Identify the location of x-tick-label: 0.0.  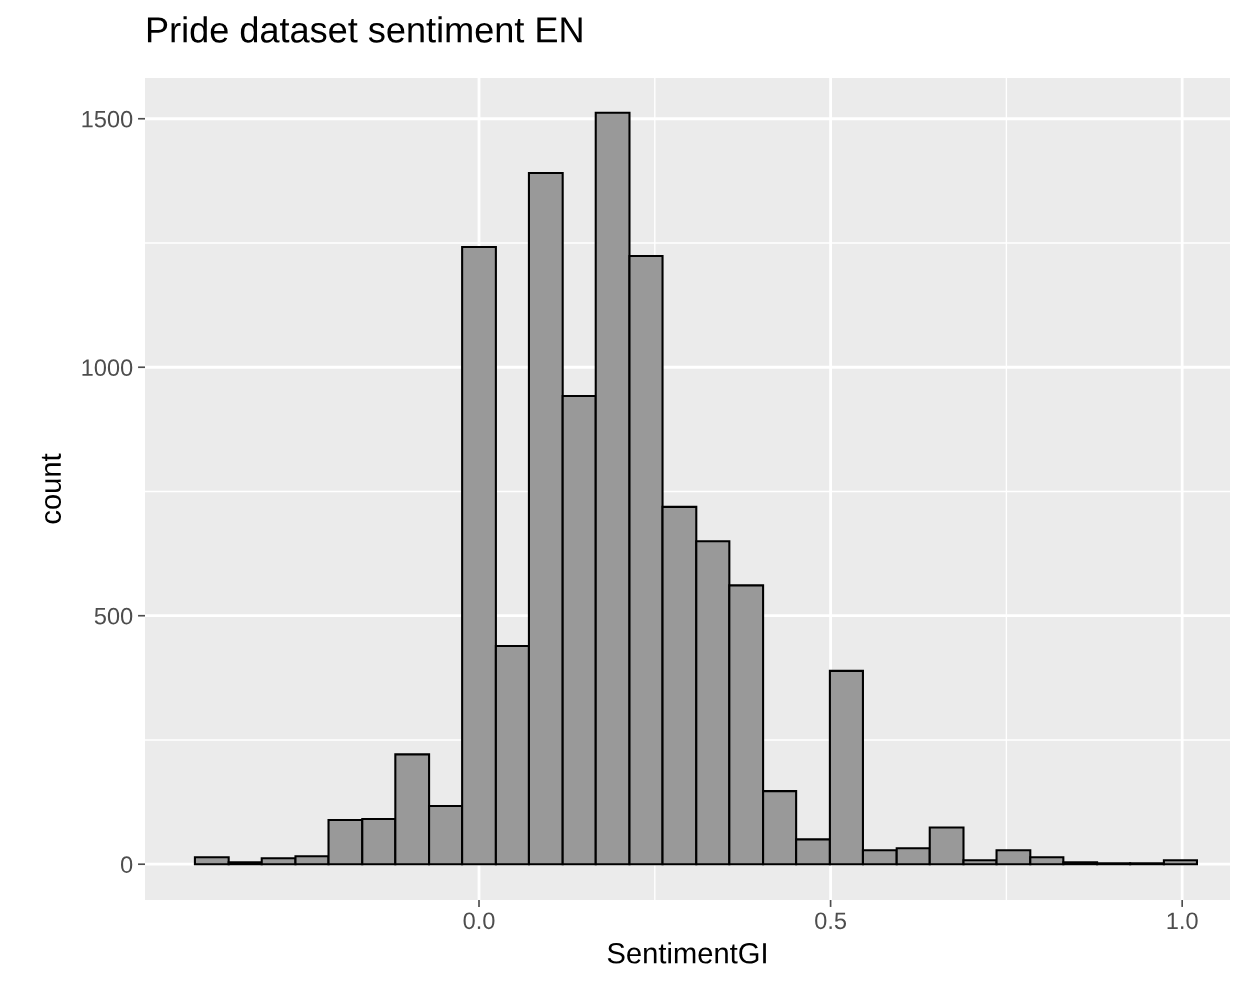
(479, 921).